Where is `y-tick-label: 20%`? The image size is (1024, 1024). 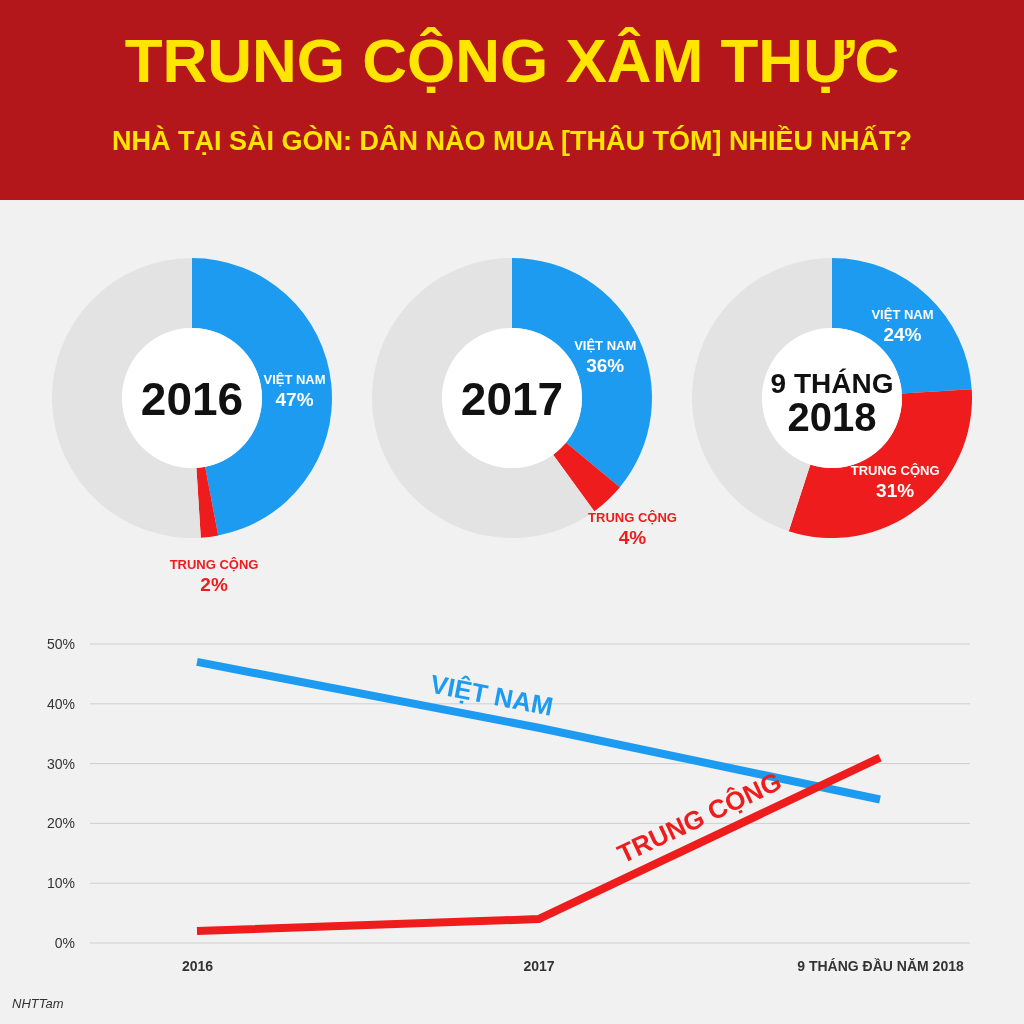
y-tick-label: 20% is located at coordinates (60, 823).